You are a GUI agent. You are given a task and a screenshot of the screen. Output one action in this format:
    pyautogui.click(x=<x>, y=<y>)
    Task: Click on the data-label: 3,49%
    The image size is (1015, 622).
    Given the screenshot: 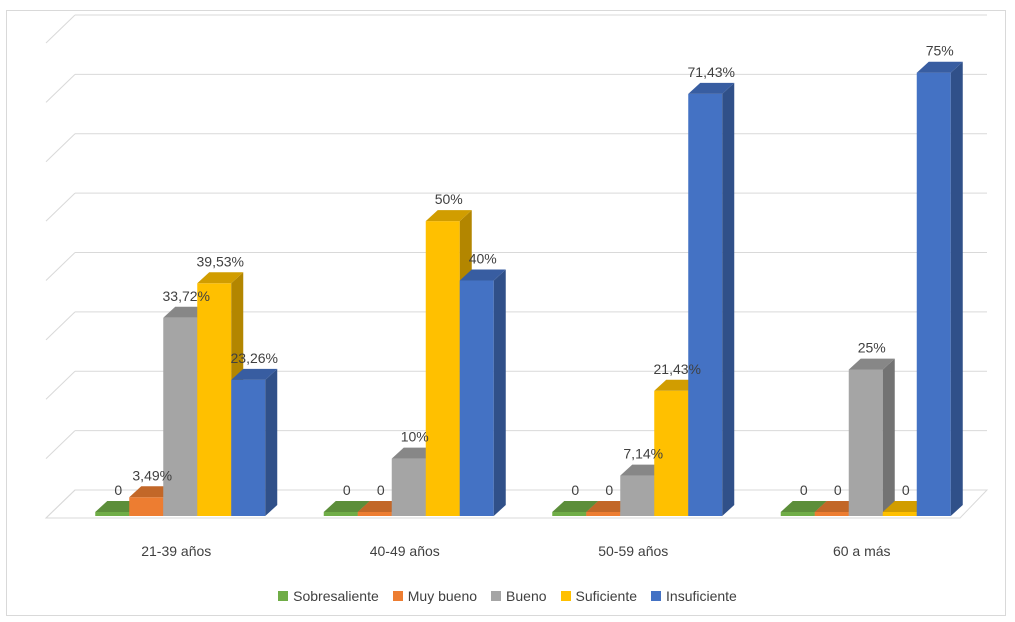 What is the action you would take?
    pyautogui.click(x=152, y=475)
    